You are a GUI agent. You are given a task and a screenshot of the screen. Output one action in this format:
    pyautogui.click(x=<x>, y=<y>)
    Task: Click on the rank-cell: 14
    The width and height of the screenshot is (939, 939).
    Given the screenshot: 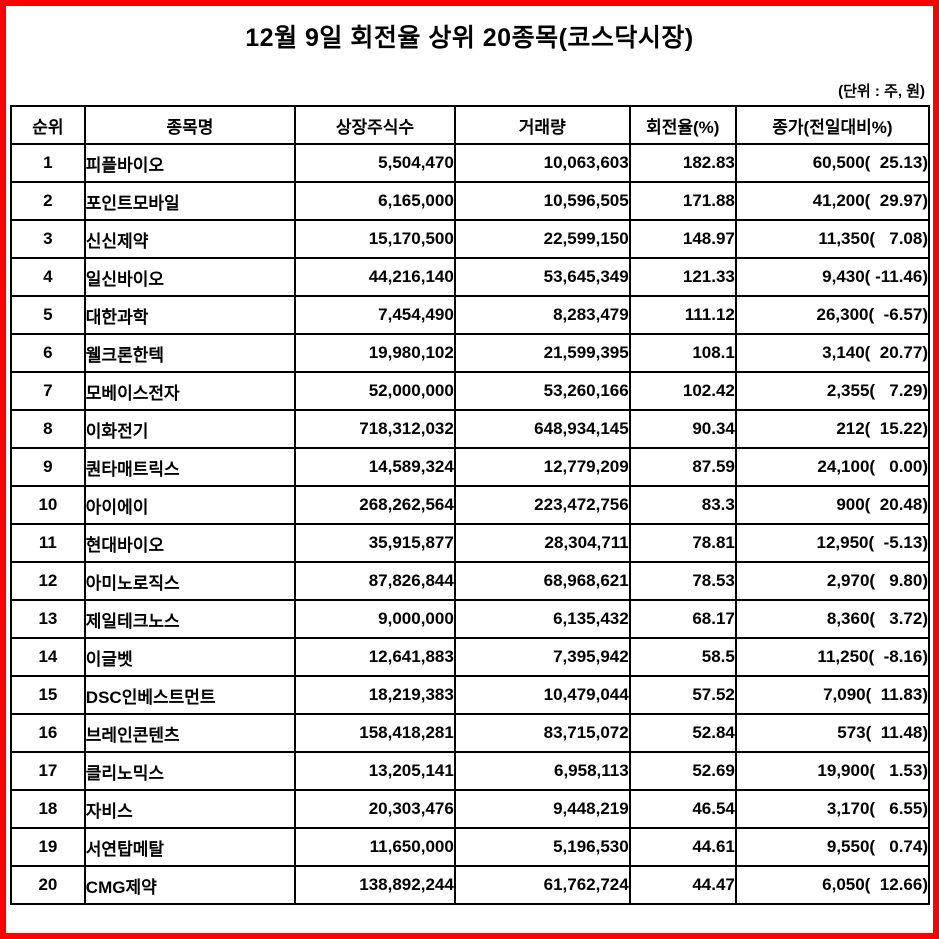 What is the action you would take?
    pyautogui.click(x=48, y=657)
    